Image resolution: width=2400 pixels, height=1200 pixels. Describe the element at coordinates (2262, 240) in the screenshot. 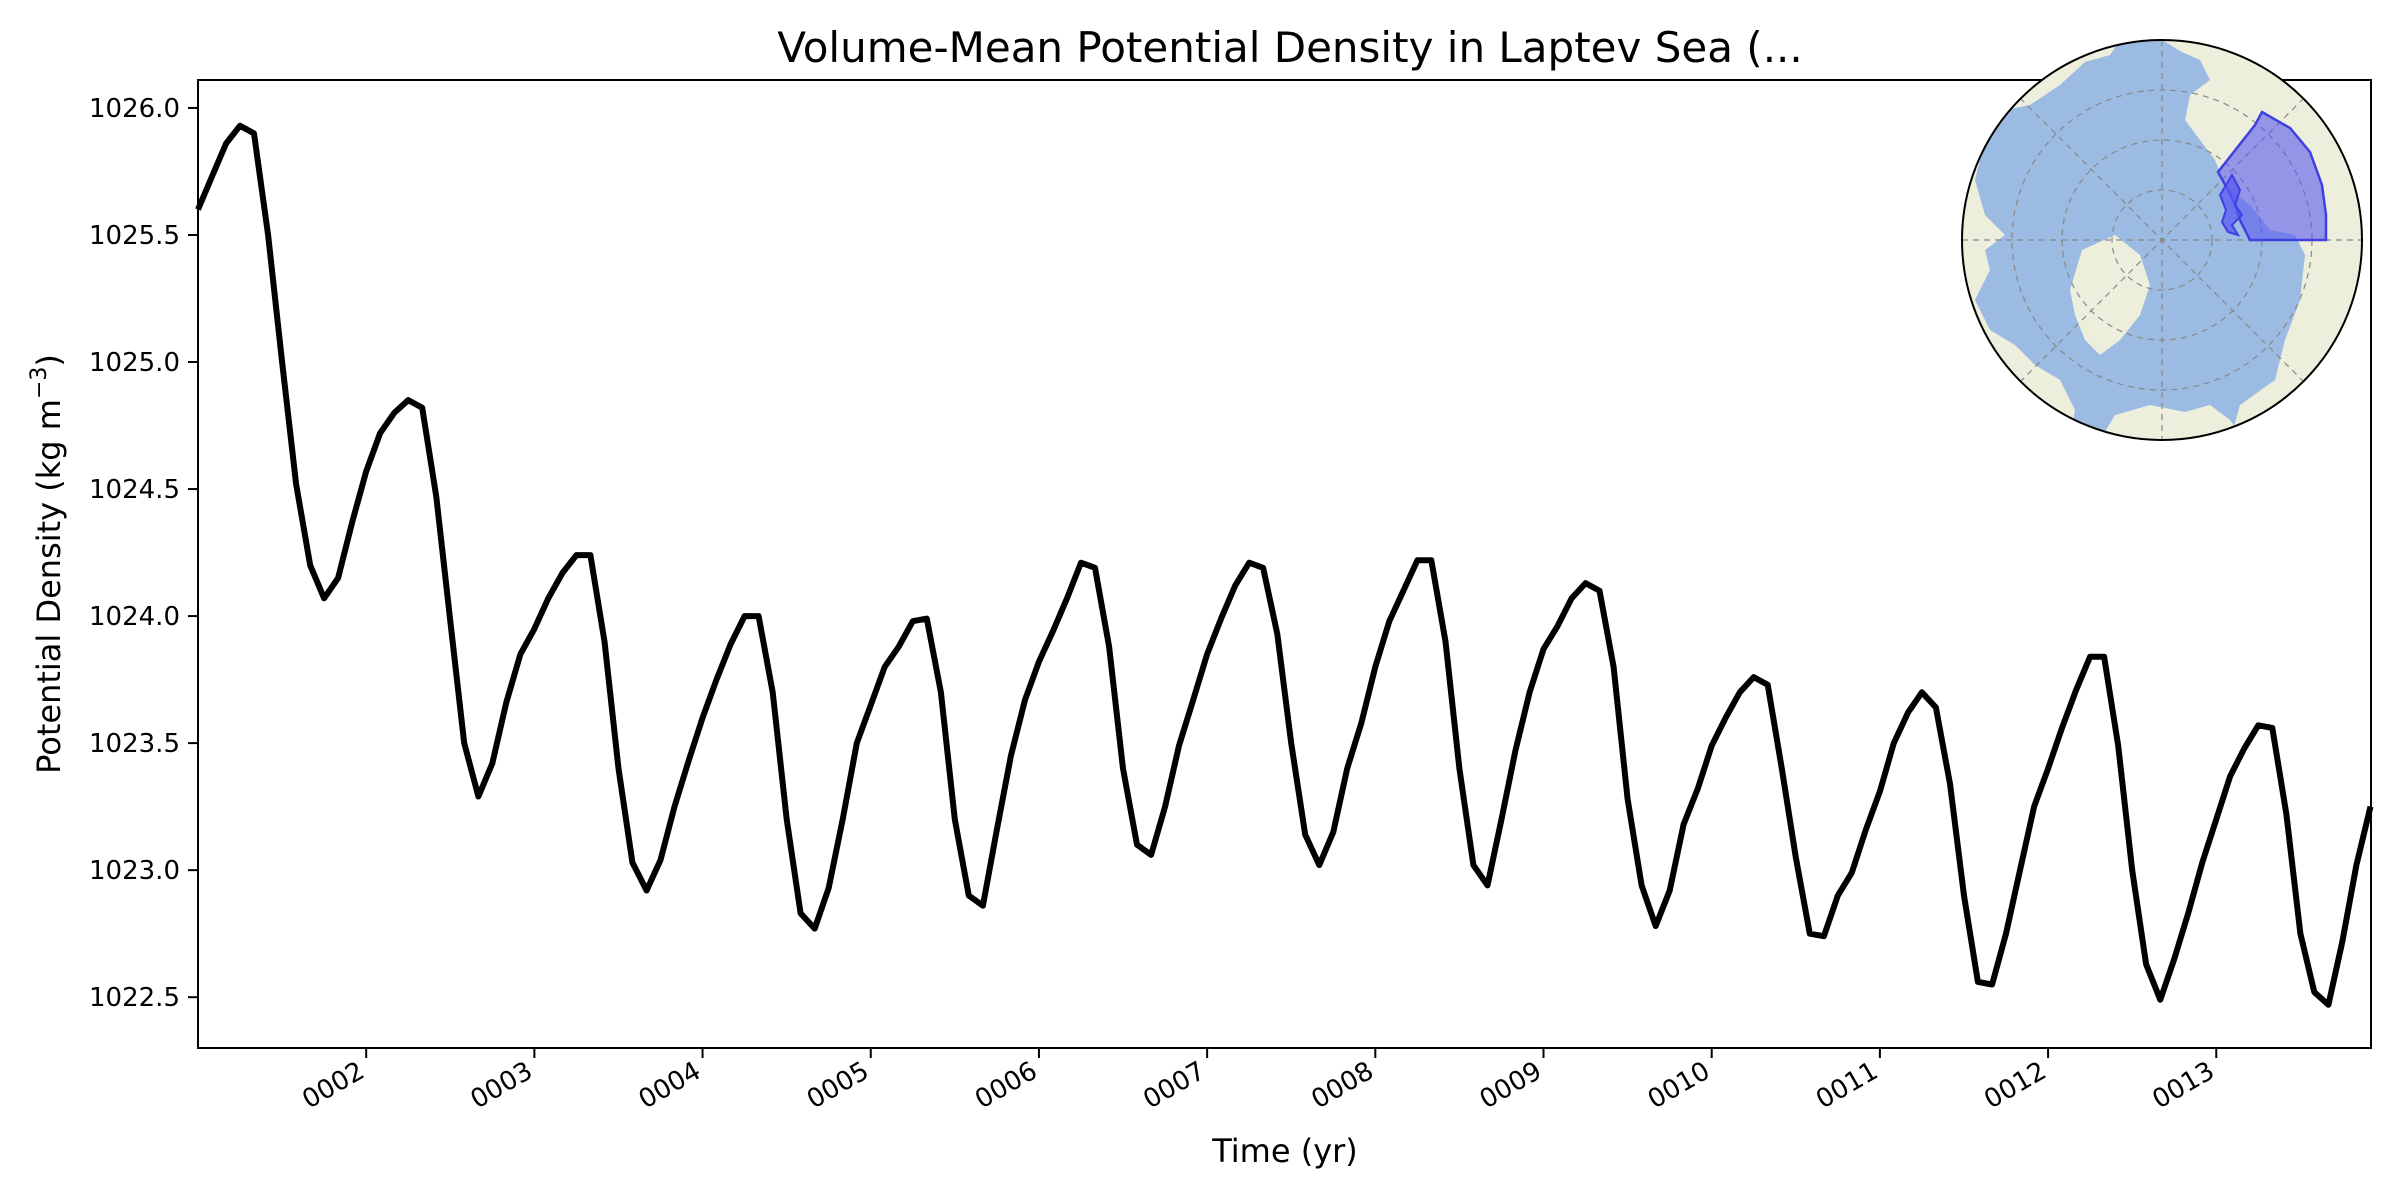

I see `map-land-eurasia` at that location.